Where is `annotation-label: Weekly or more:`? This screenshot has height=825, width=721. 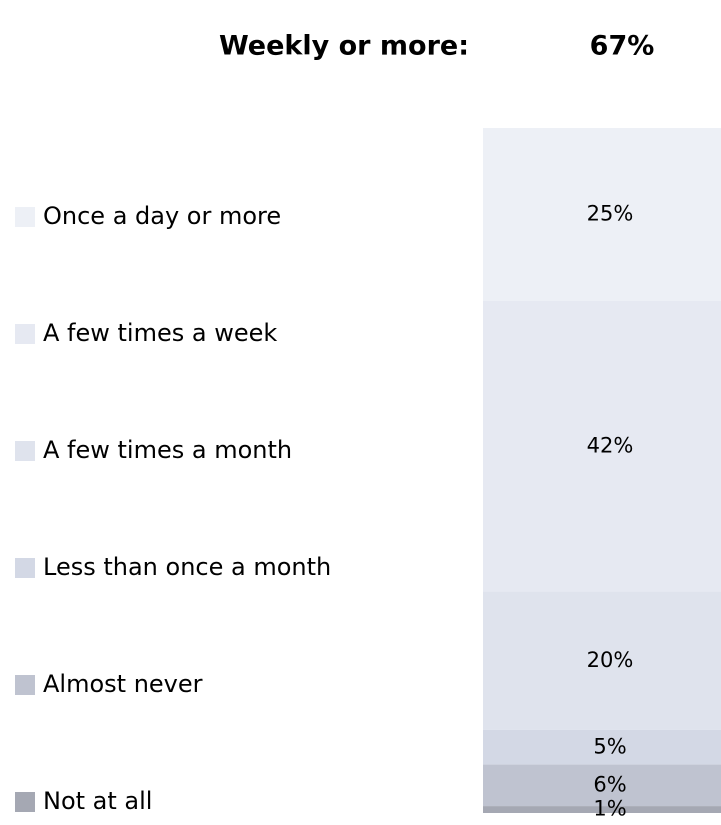
annotation-label: Weekly or more: is located at coordinates (344, 46).